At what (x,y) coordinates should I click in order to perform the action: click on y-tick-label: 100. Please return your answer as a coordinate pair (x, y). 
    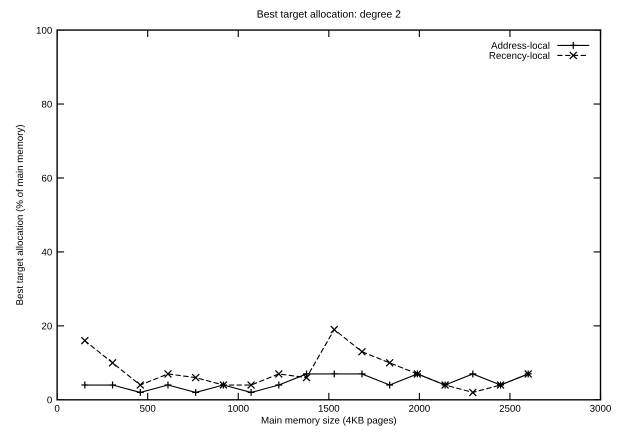
    Looking at the image, I should click on (44, 30).